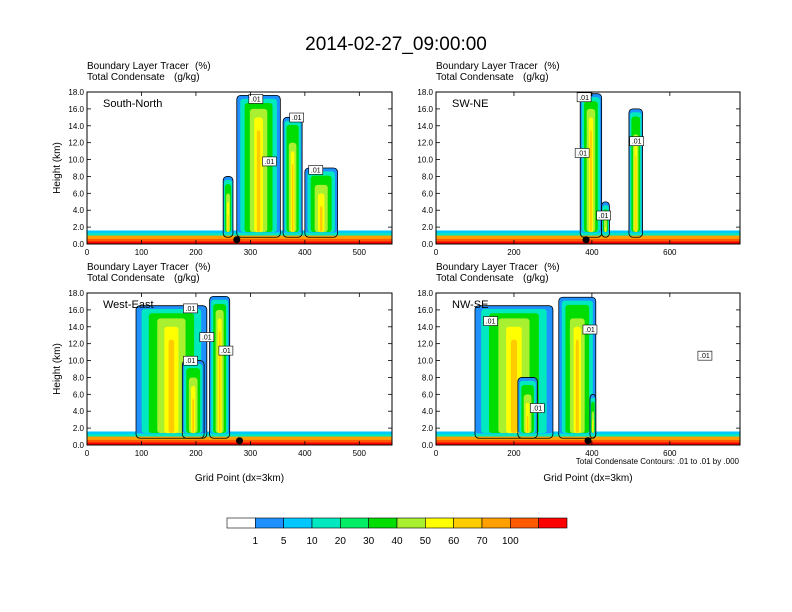 The image size is (792, 612). Describe the element at coordinates (470, 104) in the screenshot. I see `panel-name: SW-NE` at that location.